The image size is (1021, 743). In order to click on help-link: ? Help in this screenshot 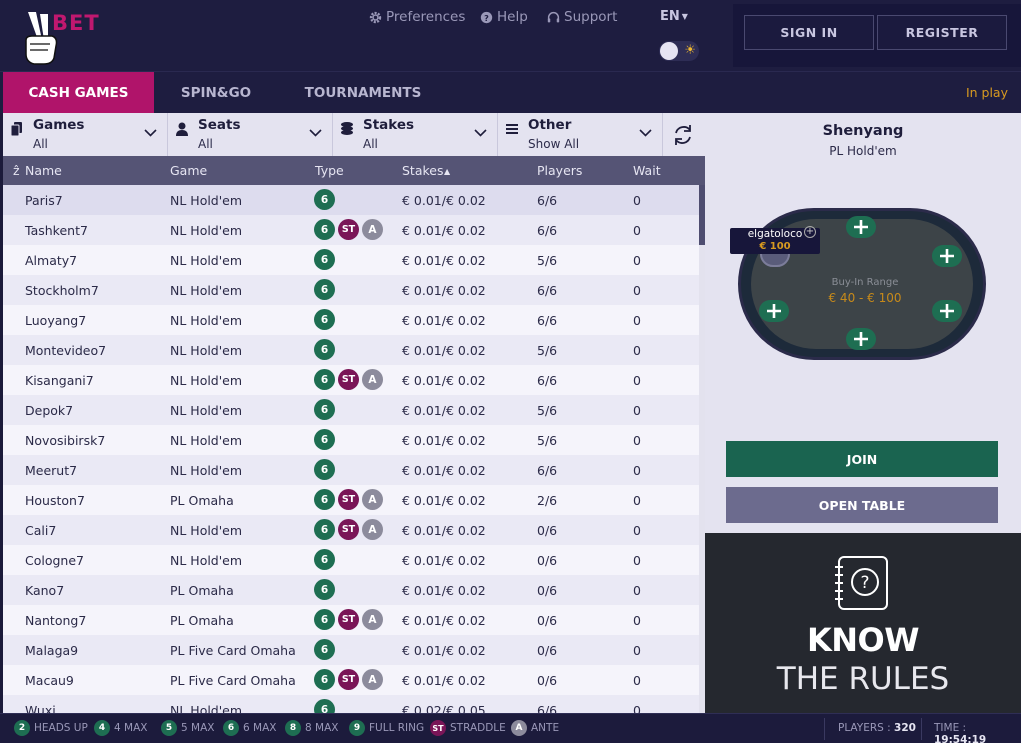, I will do `click(504, 17)`.